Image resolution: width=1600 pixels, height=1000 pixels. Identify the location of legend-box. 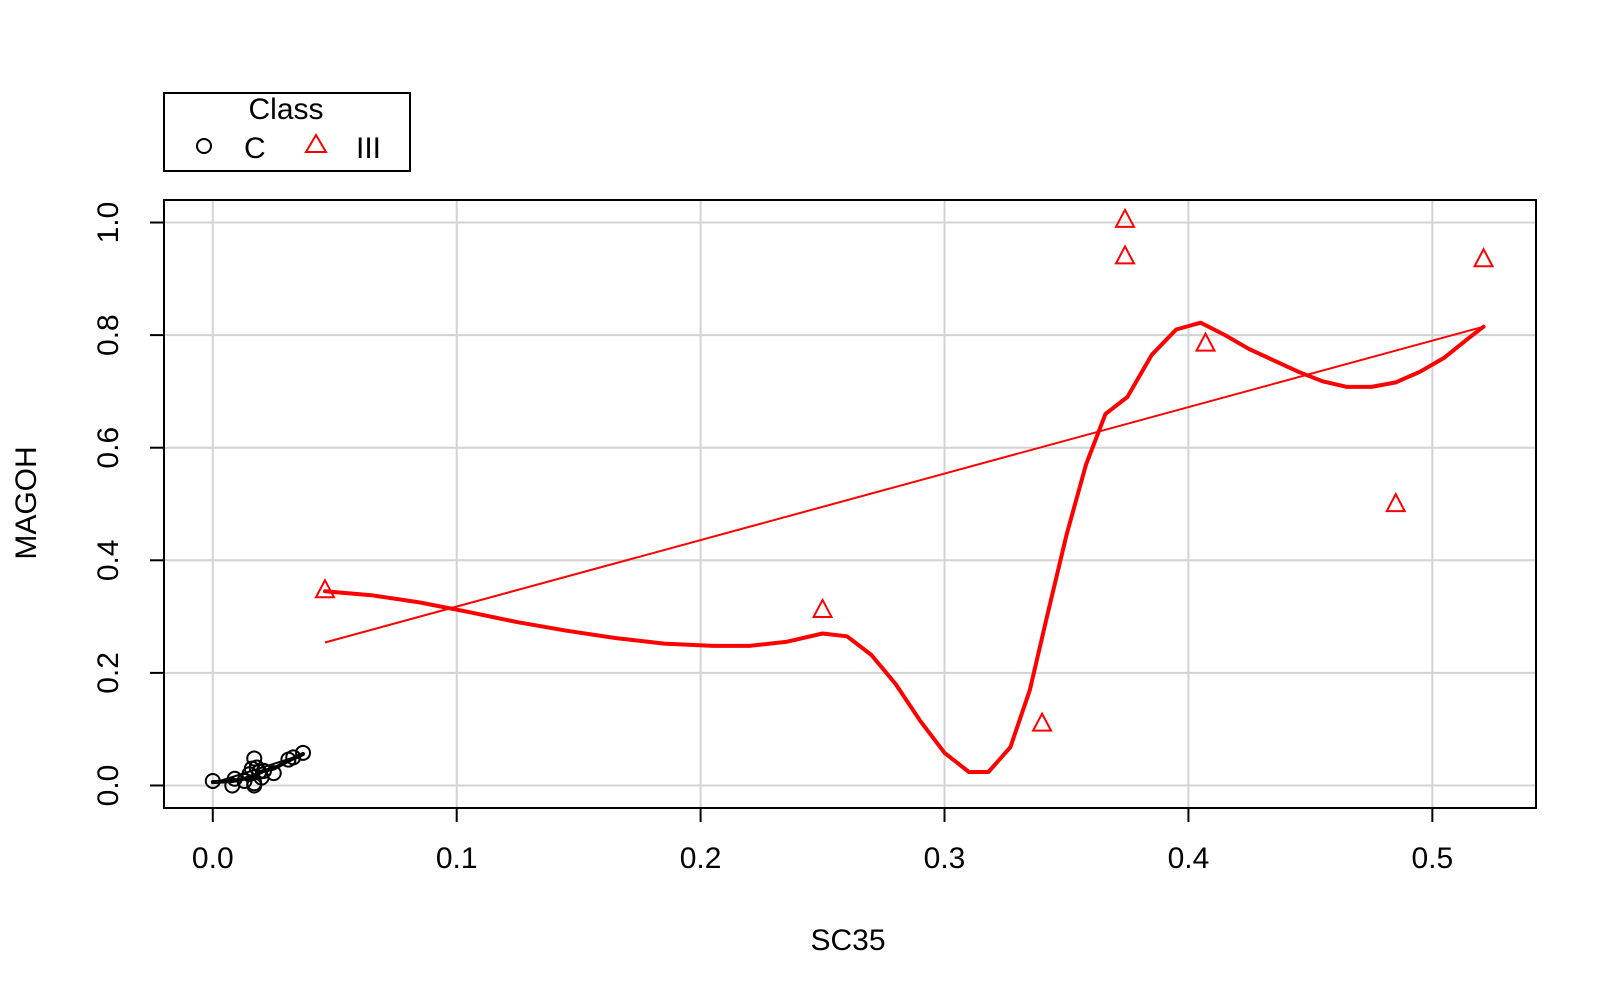
(287, 132).